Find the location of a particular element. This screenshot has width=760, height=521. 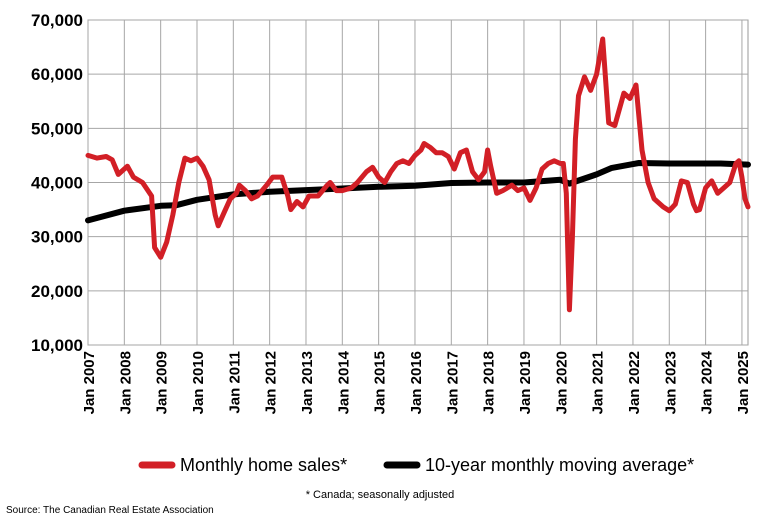

y-tick-label: 70,000 is located at coordinates (57, 20).